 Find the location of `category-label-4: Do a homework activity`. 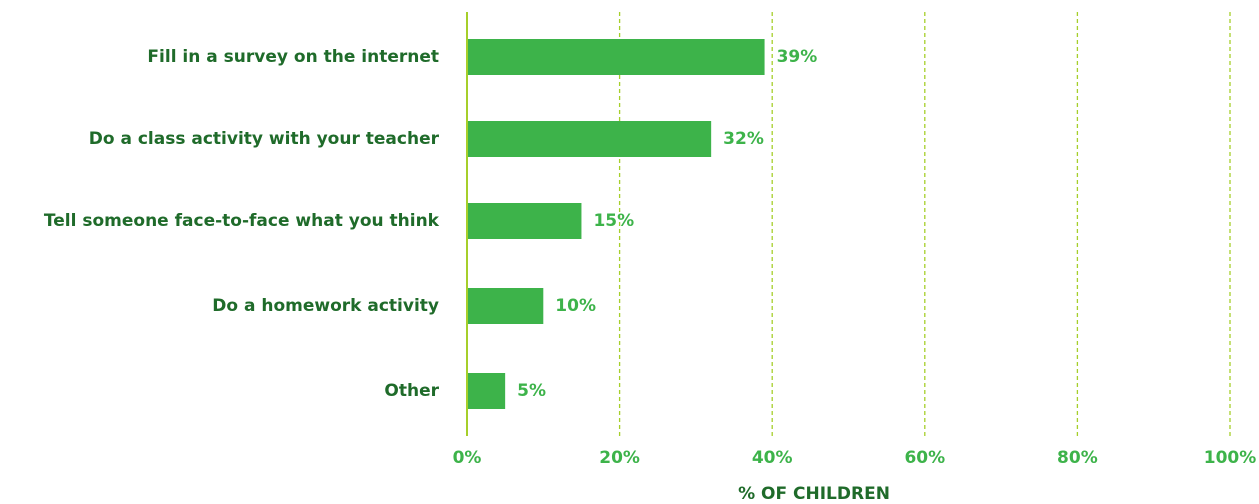

category-label-4: Do a homework activity is located at coordinates (325, 306).